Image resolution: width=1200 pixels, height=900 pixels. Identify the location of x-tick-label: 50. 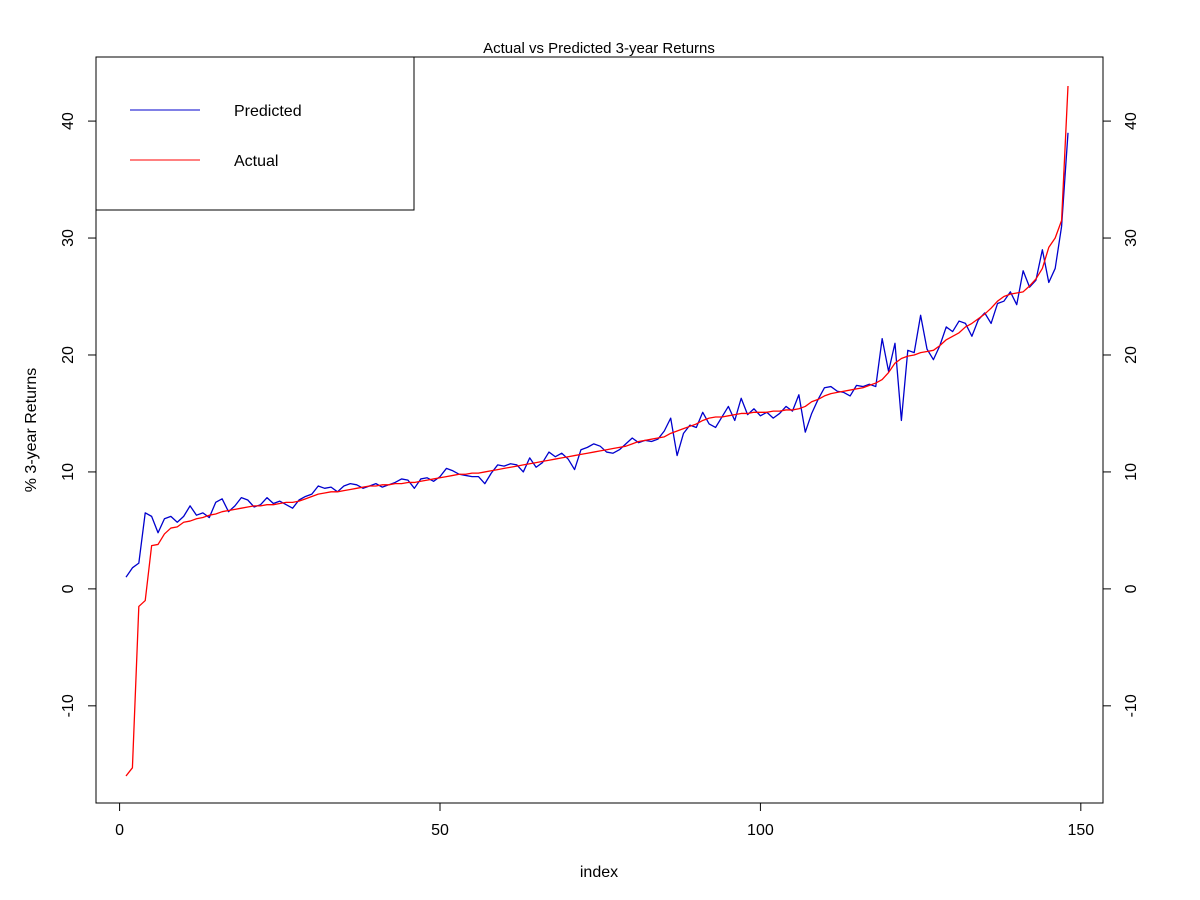
(440, 830).